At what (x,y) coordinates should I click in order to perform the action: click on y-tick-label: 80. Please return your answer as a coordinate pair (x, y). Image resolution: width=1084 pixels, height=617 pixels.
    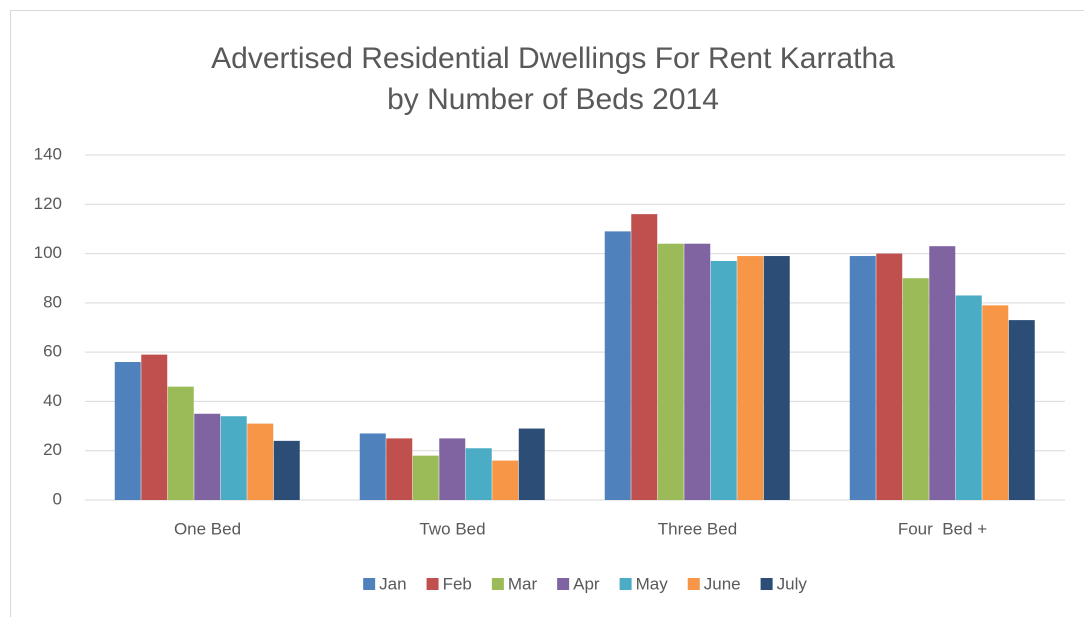
    Looking at the image, I should click on (52, 301).